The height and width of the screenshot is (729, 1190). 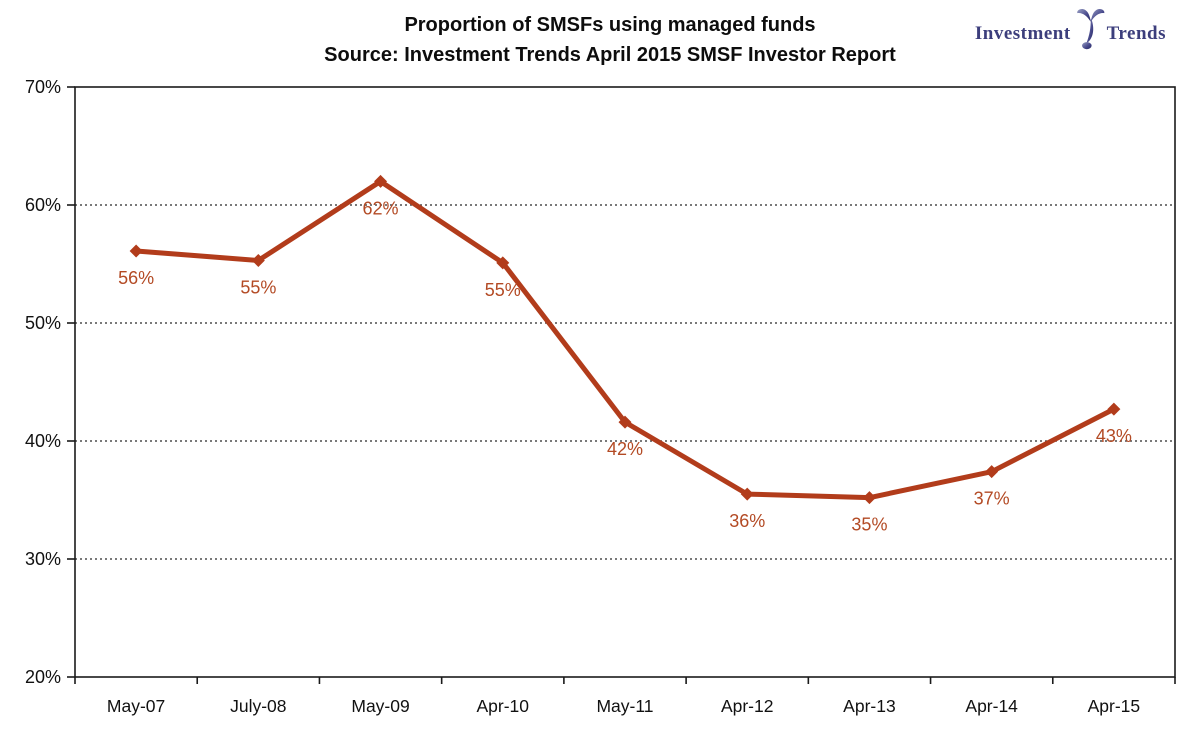 I want to click on y-tick-label: 30%, so click(x=43, y=559).